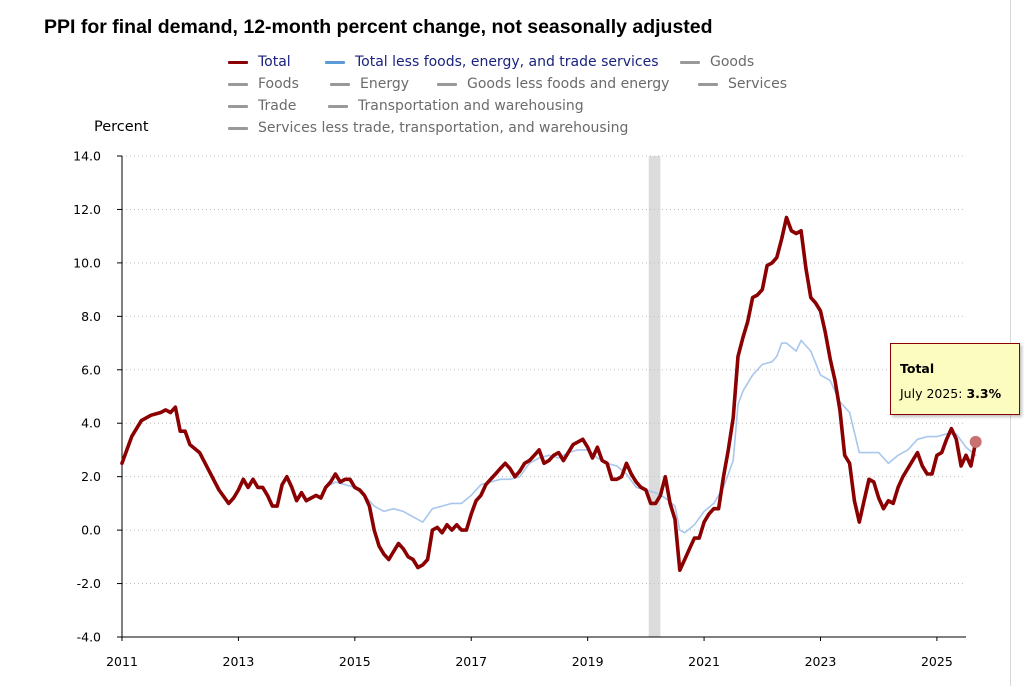 The height and width of the screenshot is (686, 1024). I want to click on legend-item-energy: Energy, so click(369, 84).